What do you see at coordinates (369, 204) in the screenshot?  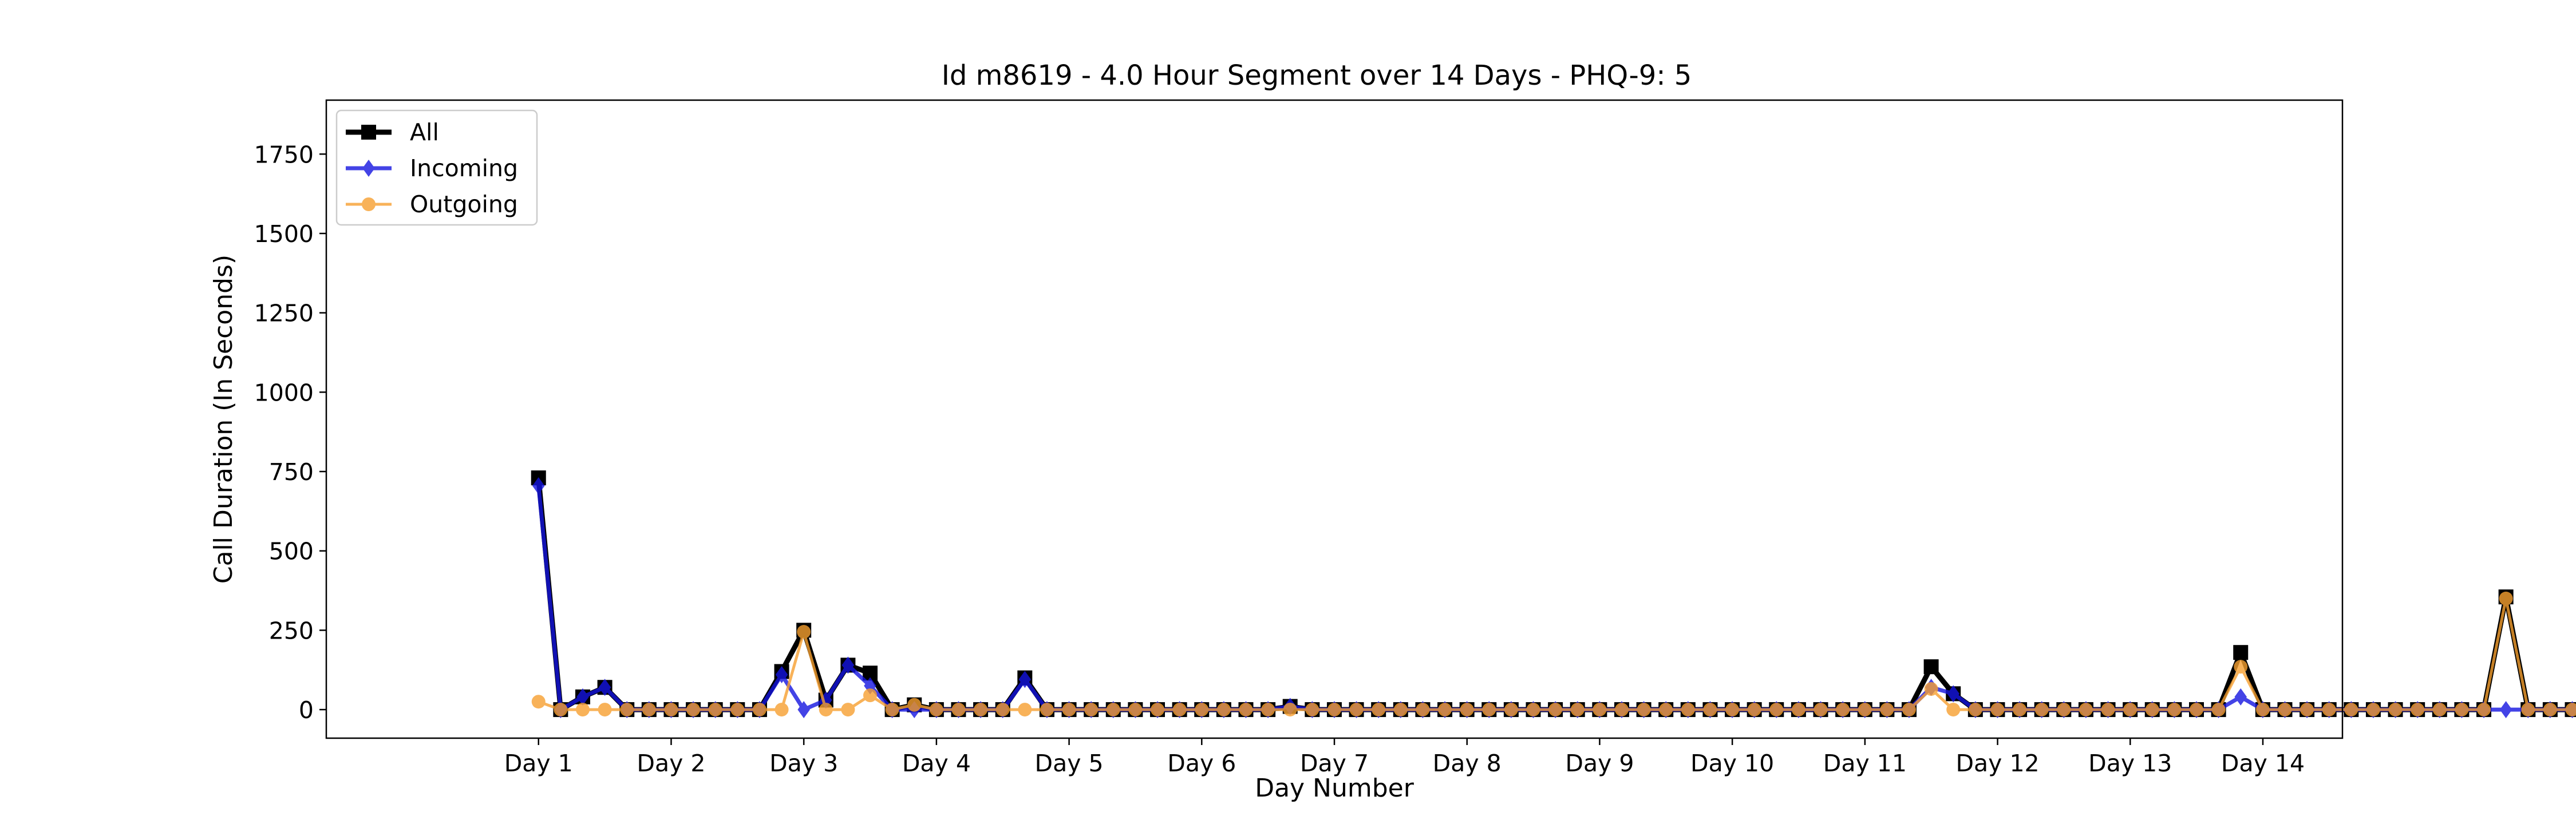 I see `legend-marker` at bounding box center [369, 204].